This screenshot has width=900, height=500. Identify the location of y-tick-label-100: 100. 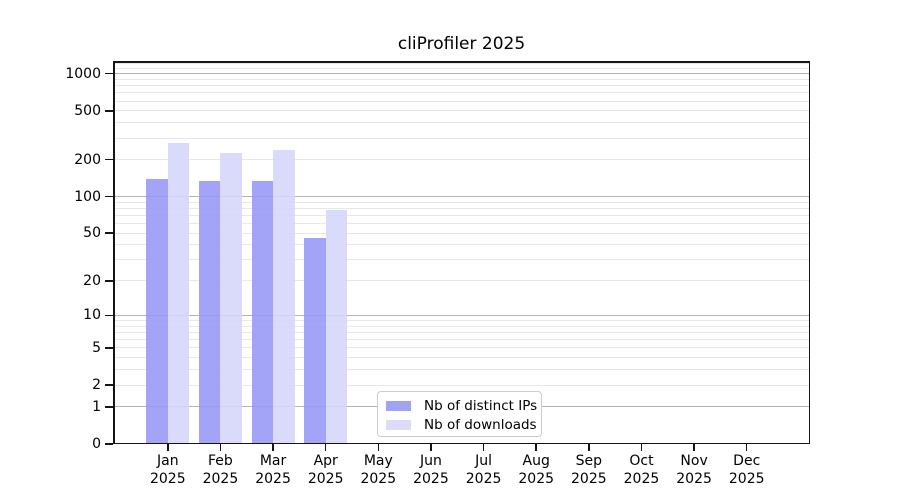
(87, 196).